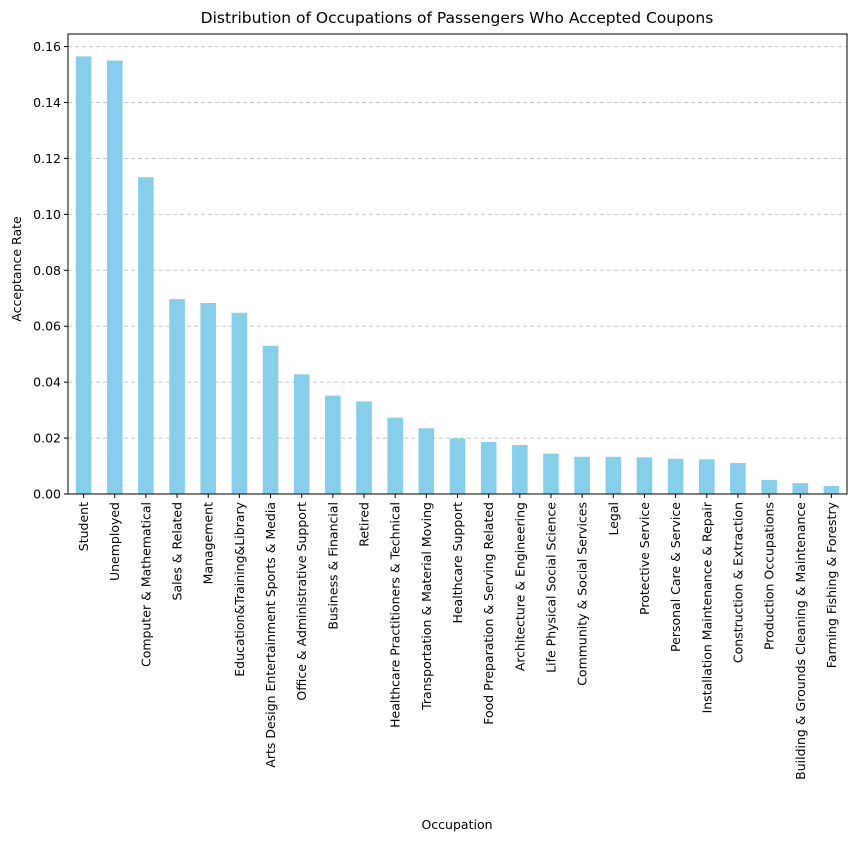 Image resolution: width=855 pixels, height=842 pixels. I want to click on y-tick-label: 0.02, so click(47, 438).